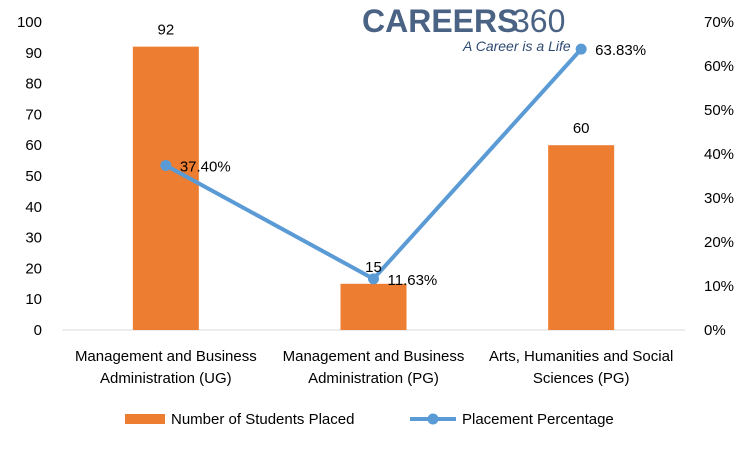 The height and width of the screenshot is (450, 750). What do you see at coordinates (33, 53) in the screenshot?
I see `y-left-tick-label: 90` at bounding box center [33, 53].